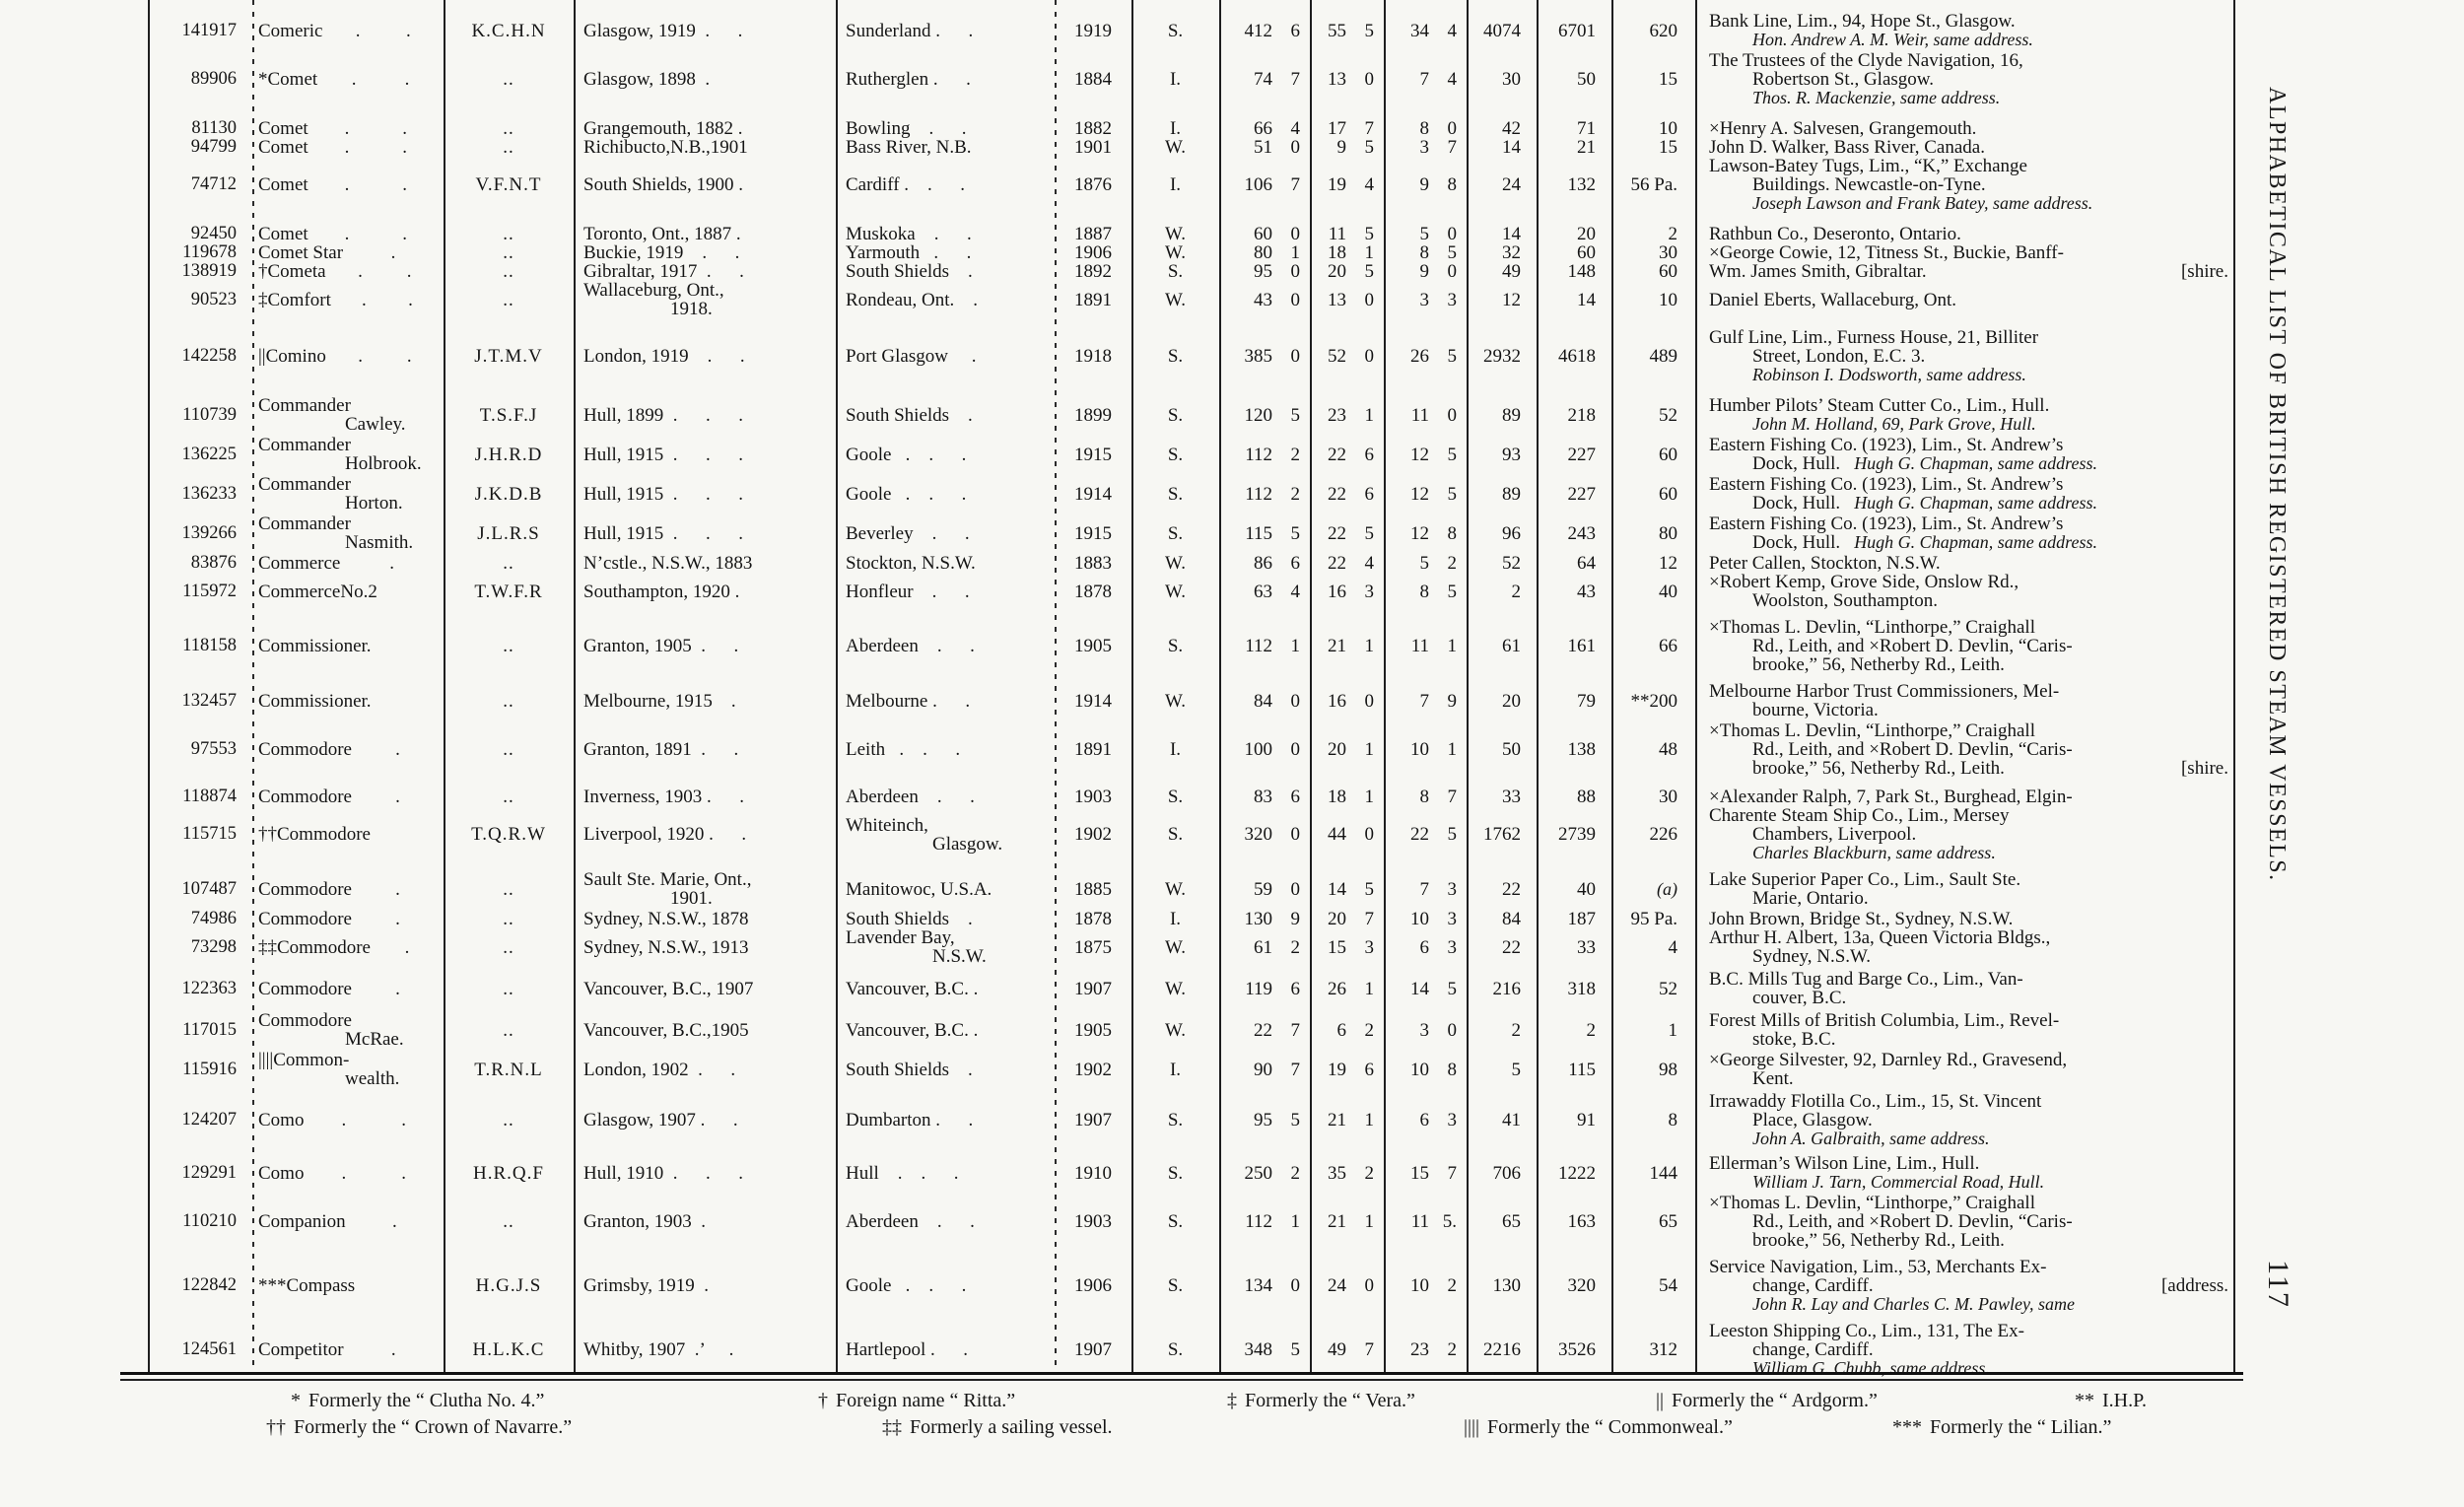 This screenshot has width=2464, height=1507. What do you see at coordinates (945, 591) in the screenshot?
I see `port-of-registry-cell: Honfleur . .` at bounding box center [945, 591].